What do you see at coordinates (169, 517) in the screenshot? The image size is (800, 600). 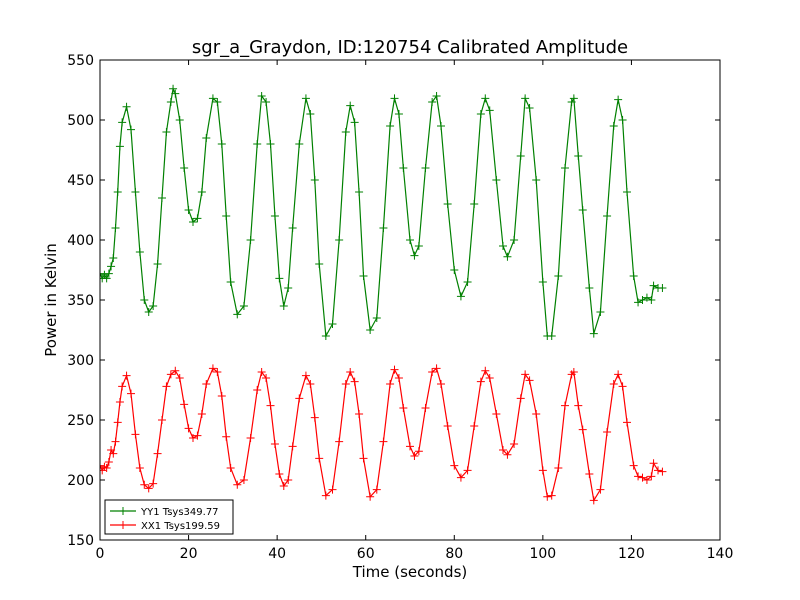 I see `legend-box` at bounding box center [169, 517].